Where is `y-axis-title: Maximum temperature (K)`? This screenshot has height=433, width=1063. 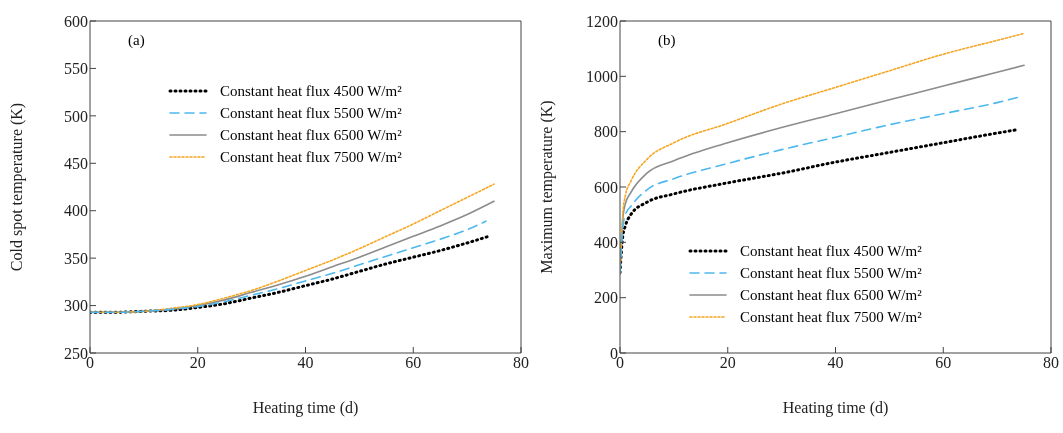 y-axis-title: Maximum temperature (K) is located at coordinates (546, 187).